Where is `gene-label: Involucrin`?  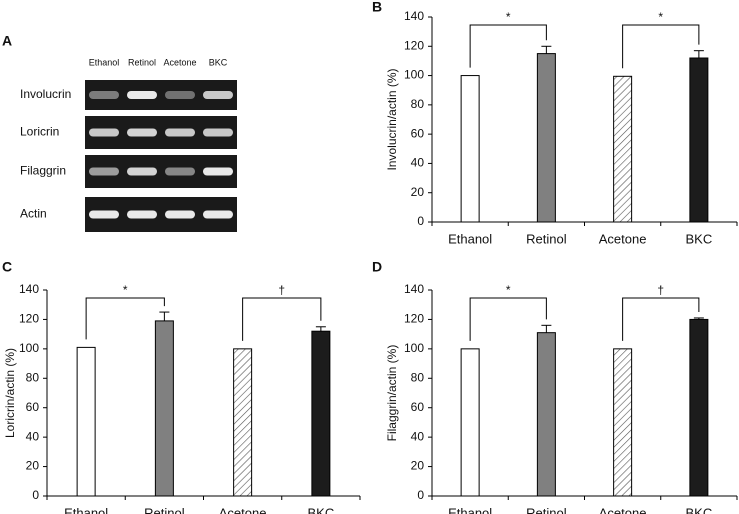
gene-label: Involucrin is located at coordinates (45, 94).